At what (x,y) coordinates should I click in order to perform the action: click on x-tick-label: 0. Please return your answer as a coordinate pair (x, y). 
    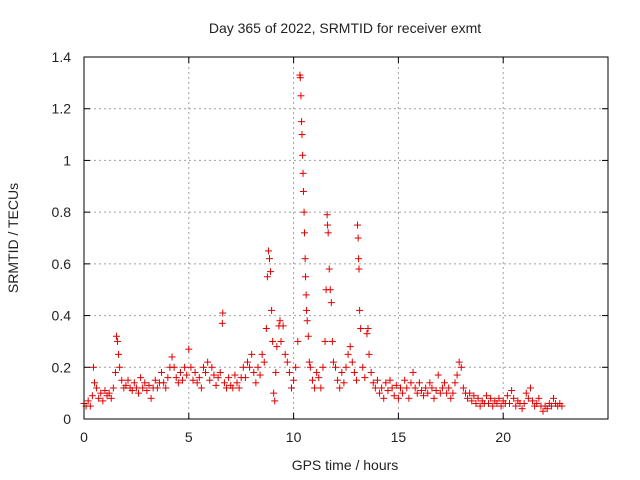
    Looking at the image, I should click on (84, 437).